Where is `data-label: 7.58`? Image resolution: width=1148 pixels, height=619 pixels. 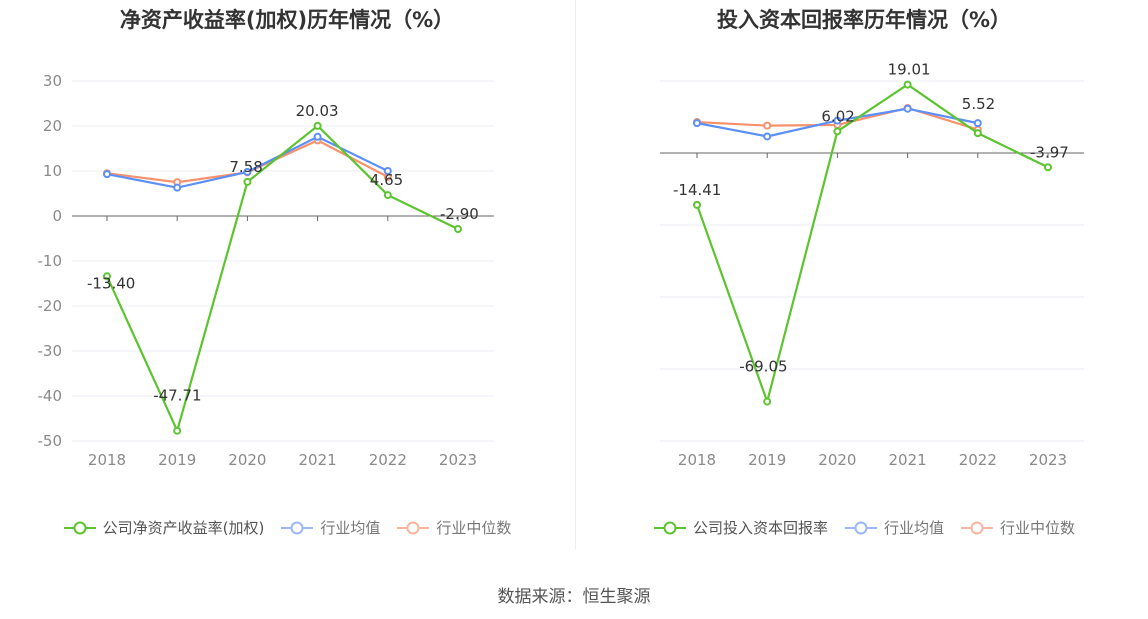
data-label: 7.58 is located at coordinates (245, 167).